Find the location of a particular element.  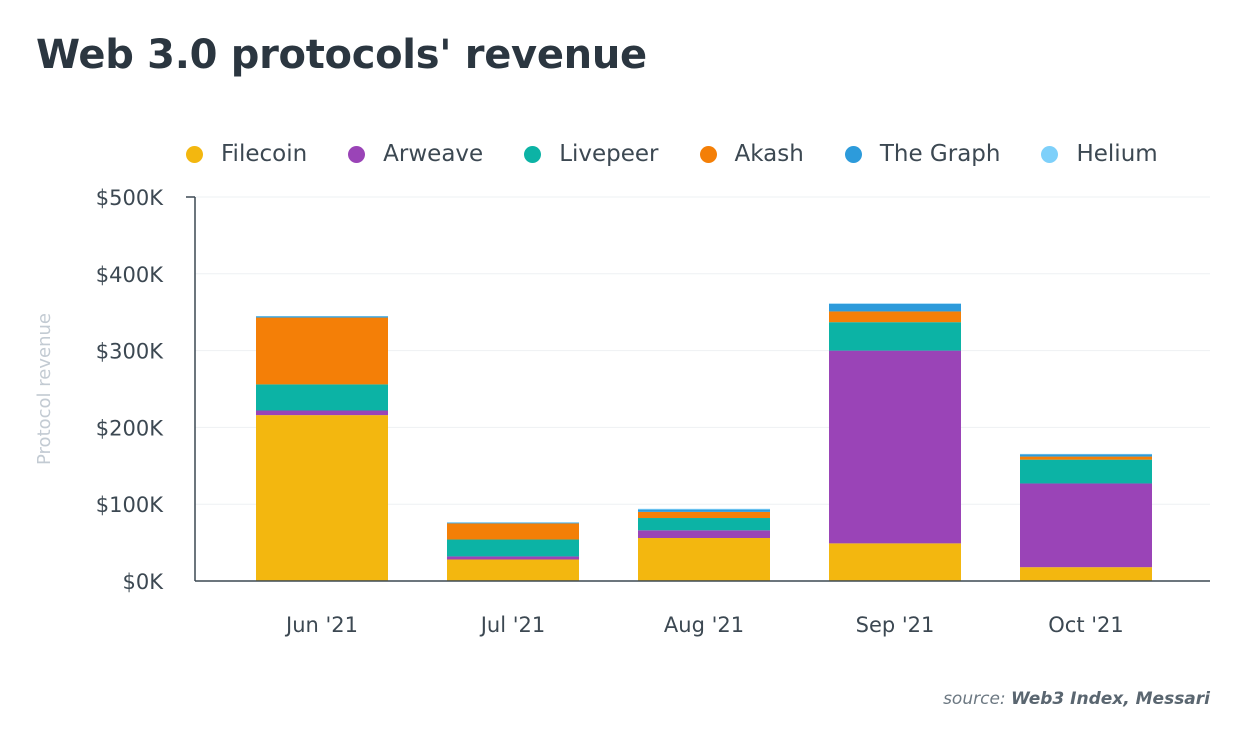

legend-item-arweave: Arweave is located at coordinates (415, 154).